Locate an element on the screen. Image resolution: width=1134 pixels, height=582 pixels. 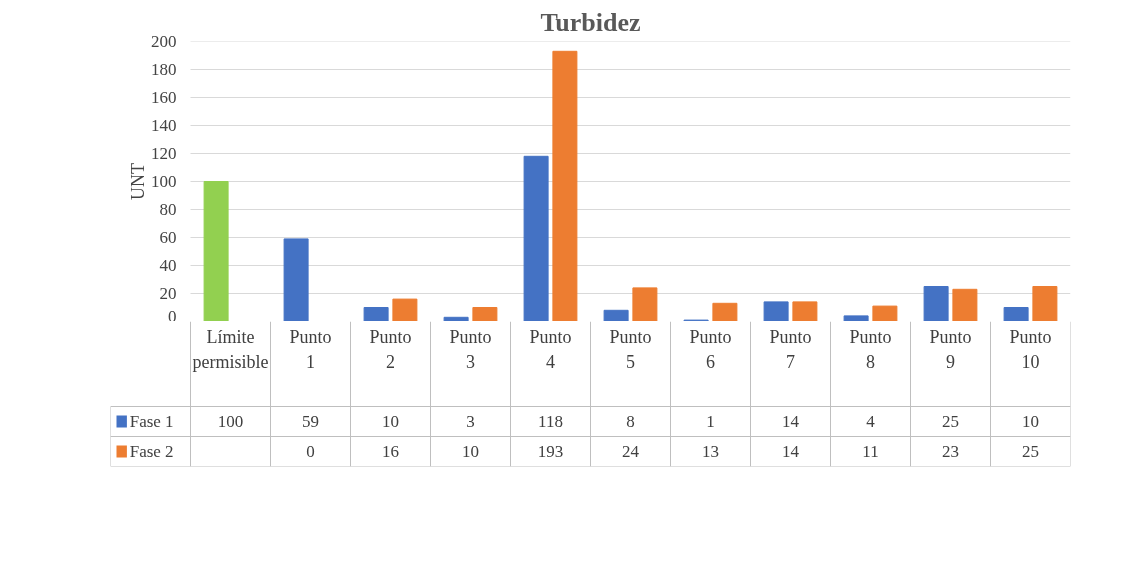
chart-title: Turbidez is located at coordinates (590, 22).